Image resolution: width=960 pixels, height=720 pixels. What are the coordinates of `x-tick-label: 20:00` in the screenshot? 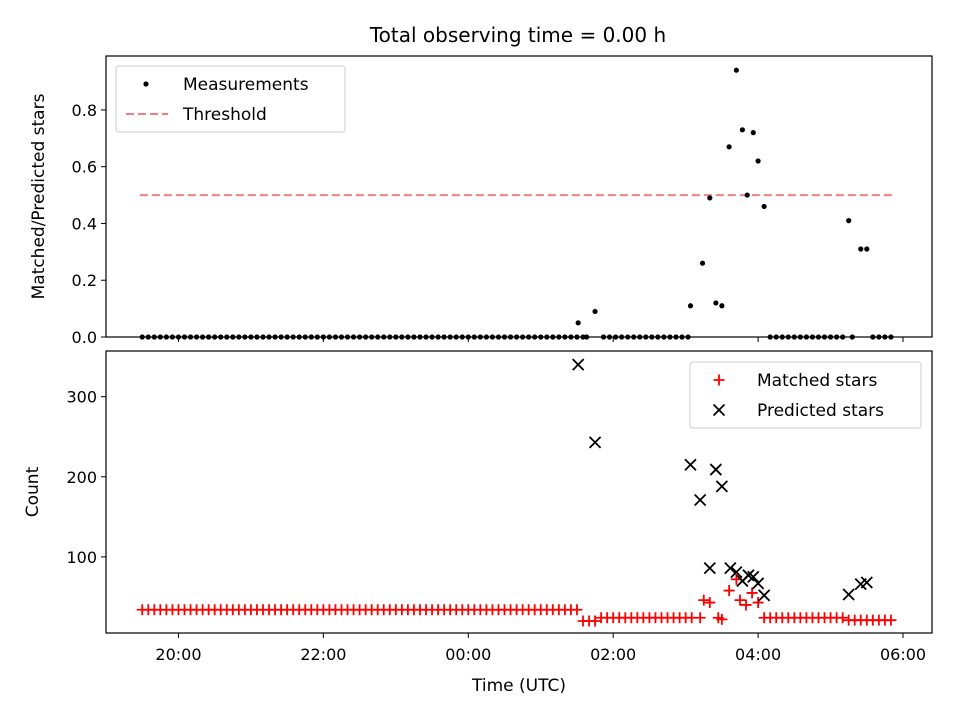 It's located at (178, 654).